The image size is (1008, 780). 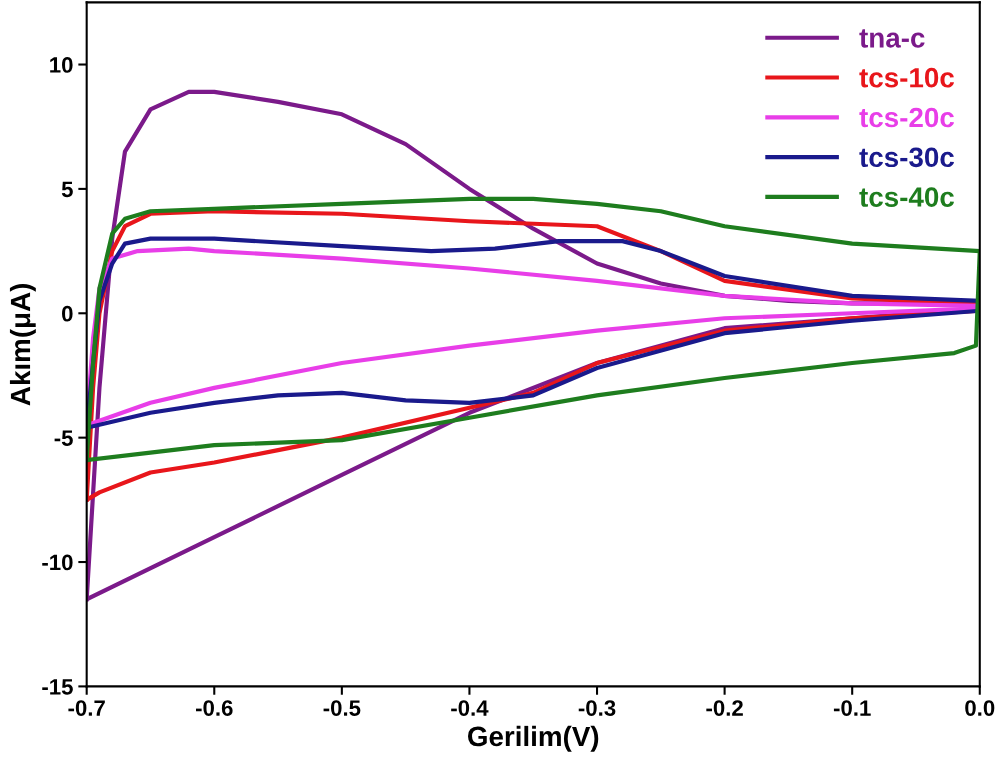 What do you see at coordinates (22, 345) in the screenshot?
I see `y-axis-title: Akım(μA)` at bounding box center [22, 345].